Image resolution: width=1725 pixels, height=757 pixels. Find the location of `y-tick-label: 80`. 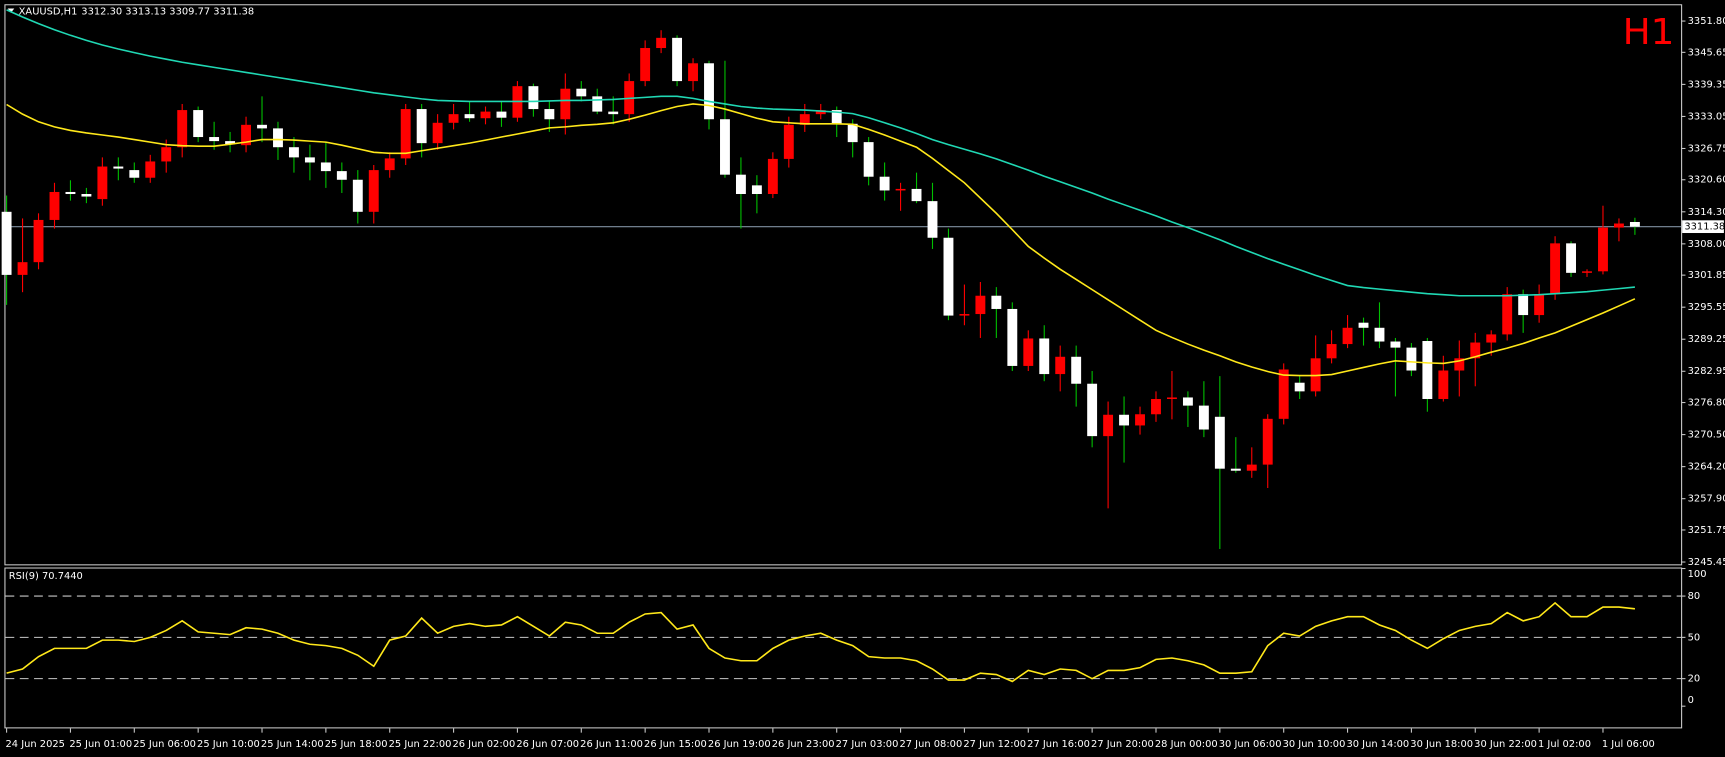

y-tick-label: 80 is located at coordinates (1694, 596).